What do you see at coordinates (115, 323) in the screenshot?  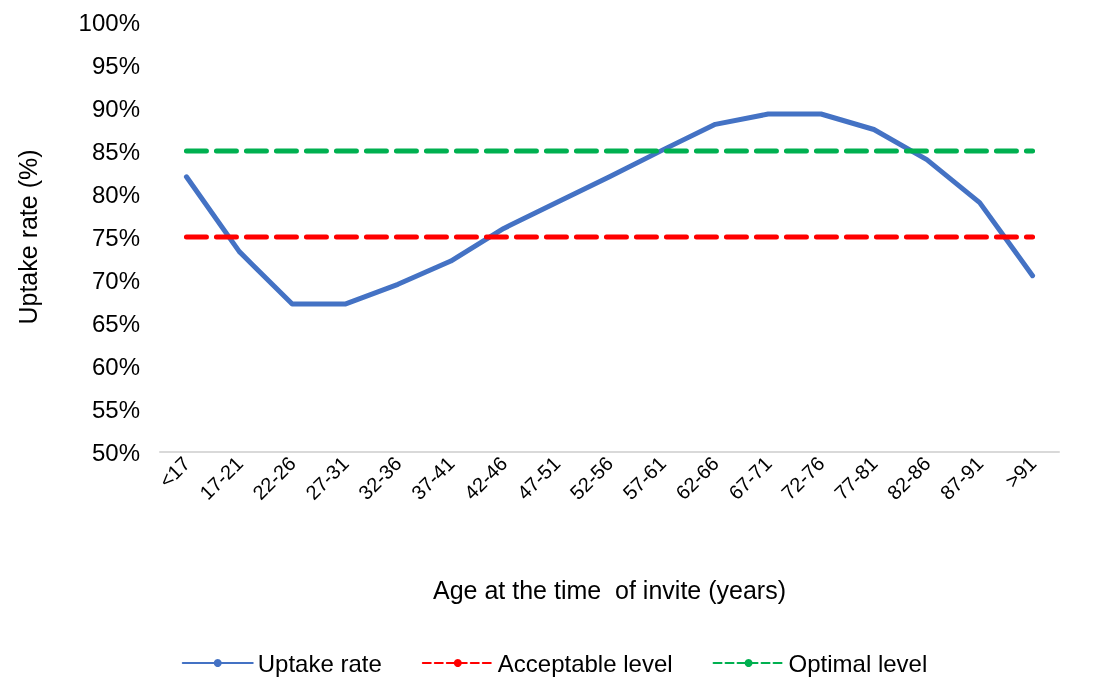 I see `y-tick-label: 65%` at bounding box center [115, 323].